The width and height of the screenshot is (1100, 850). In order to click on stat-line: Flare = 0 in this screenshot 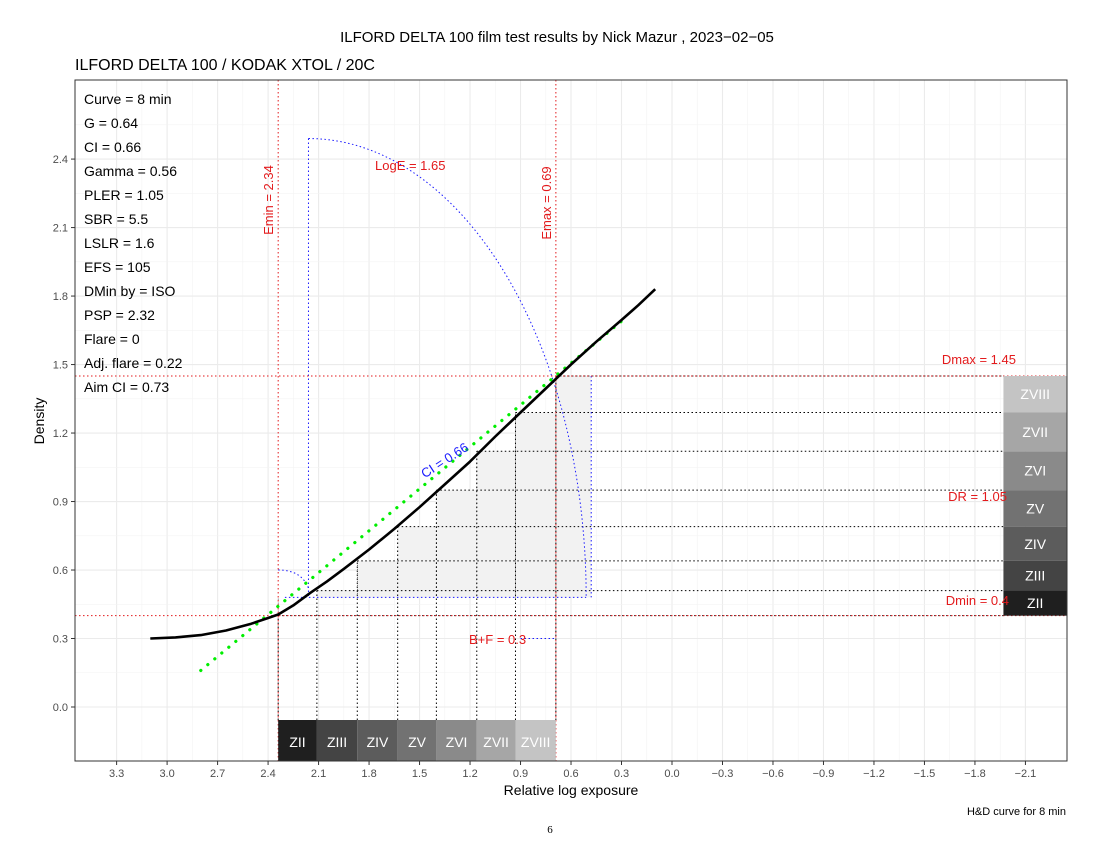, I will do `click(112, 339)`.